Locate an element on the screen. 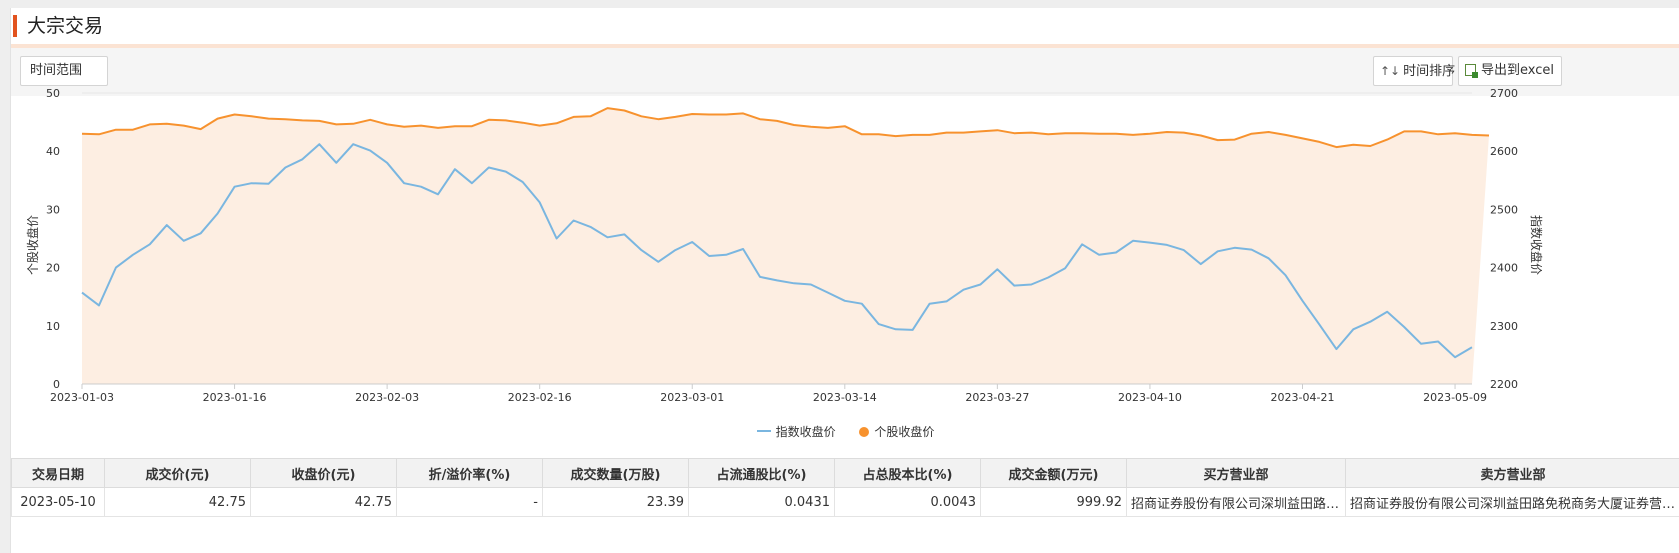  cell-premium-rate: - is located at coordinates (469, 502).